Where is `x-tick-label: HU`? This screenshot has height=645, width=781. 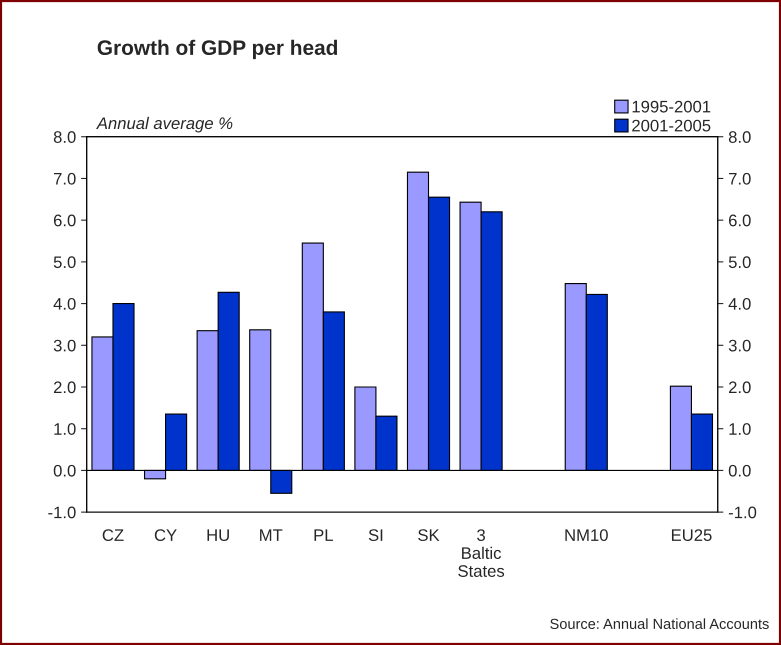
x-tick-label: HU is located at coordinates (218, 535).